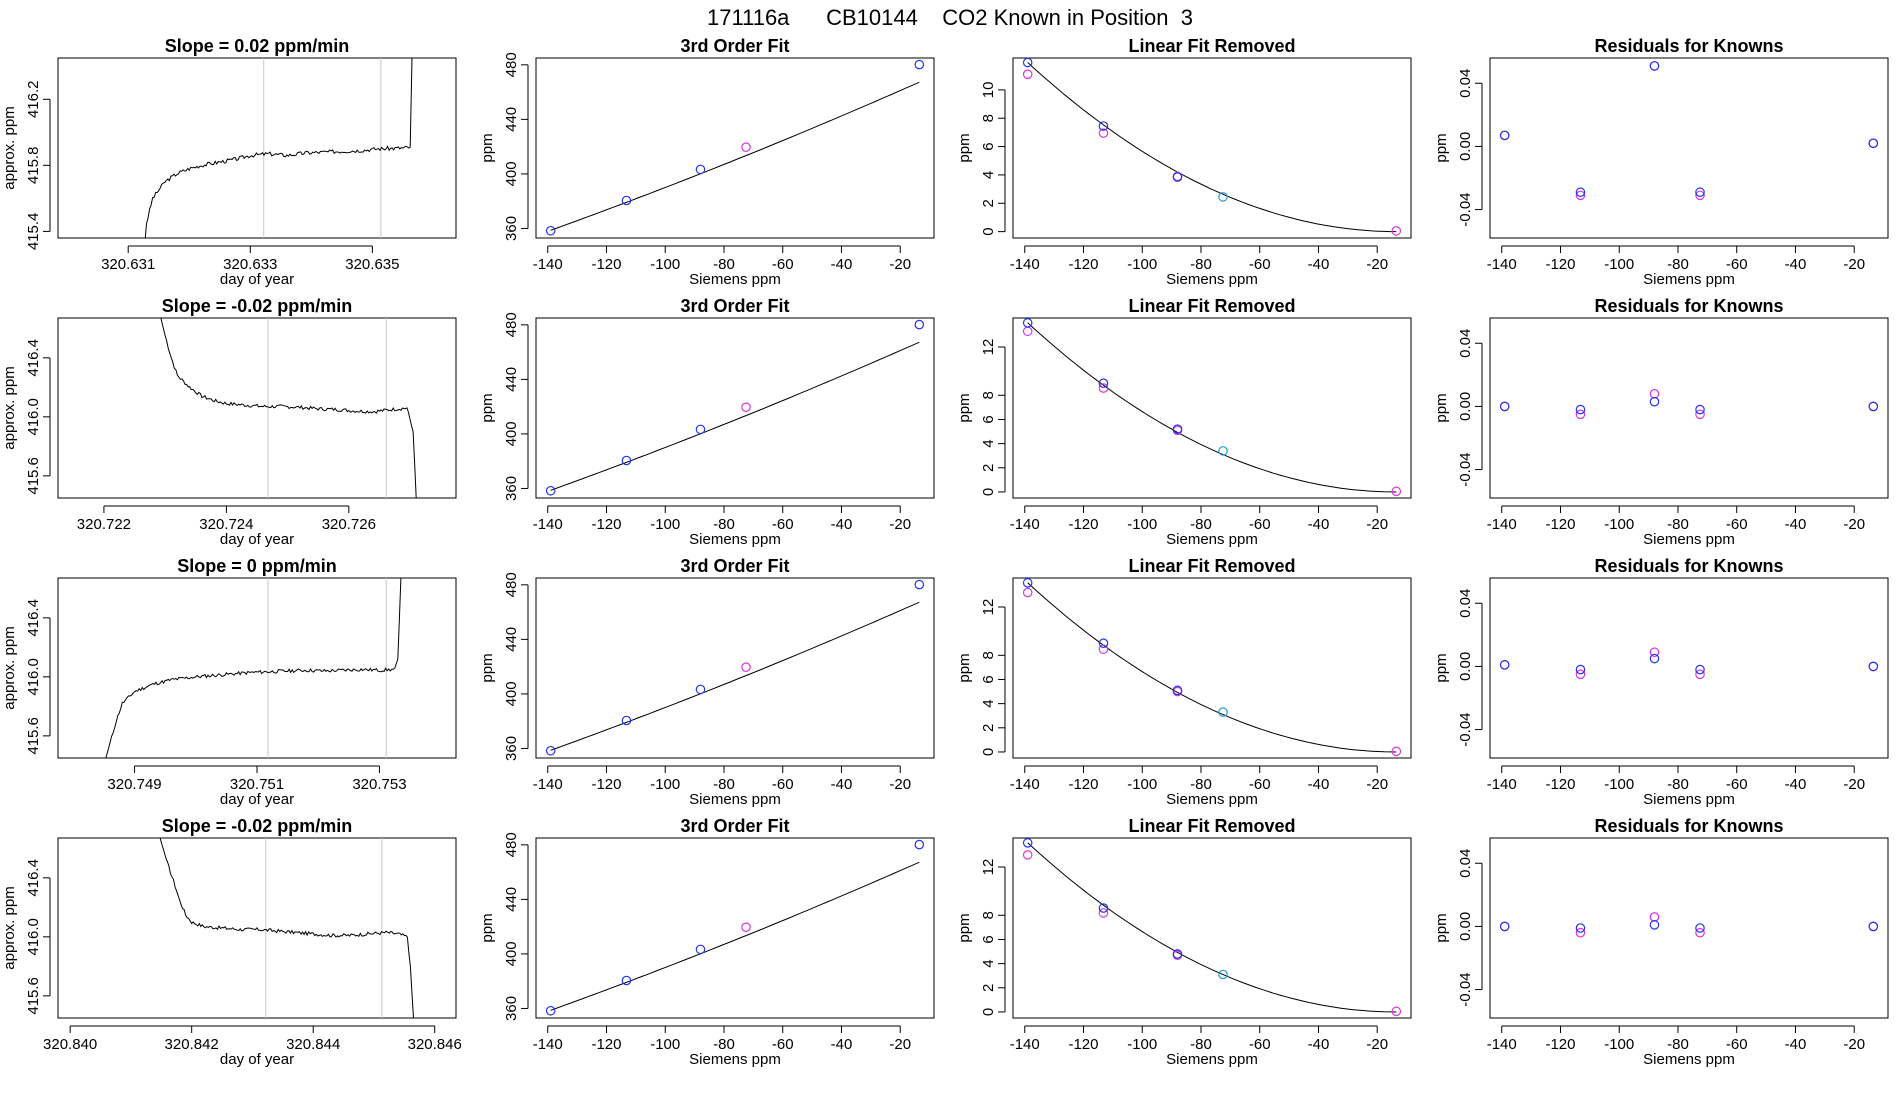 This screenshot has width=1900, height=1100. Describe the element at coordinates (734, 306) in the screenshot. I see `panel-title: 3rd Order Fit` at that location.